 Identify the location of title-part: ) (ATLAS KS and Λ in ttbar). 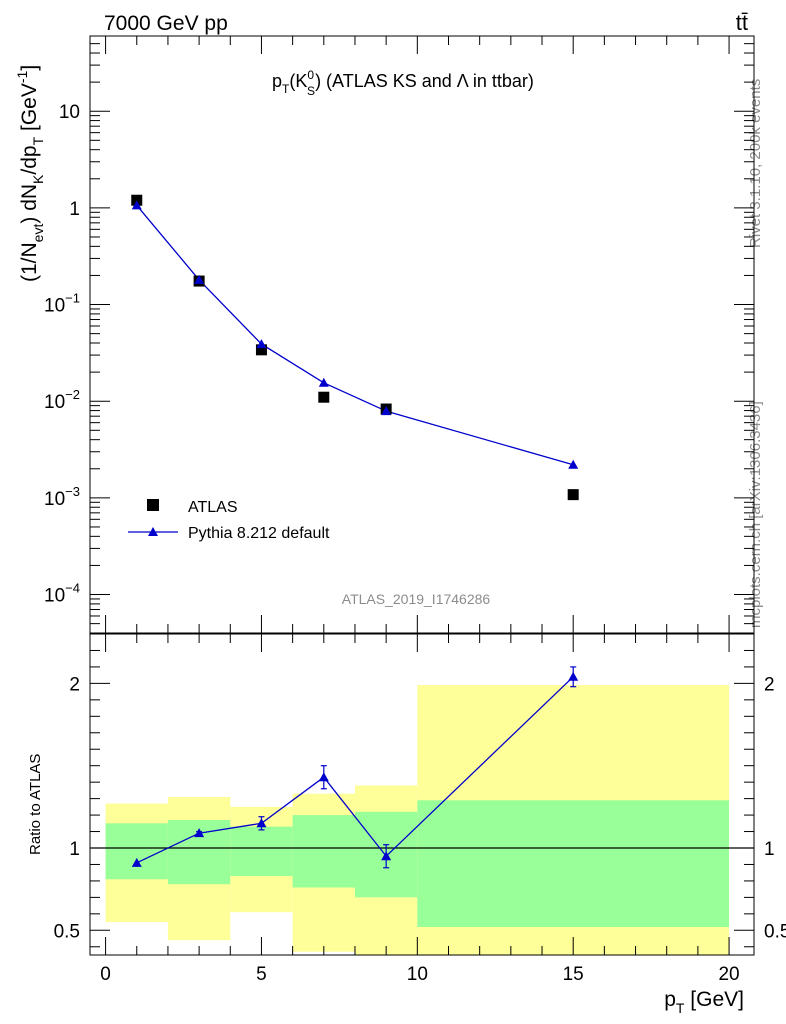
(424, 81).